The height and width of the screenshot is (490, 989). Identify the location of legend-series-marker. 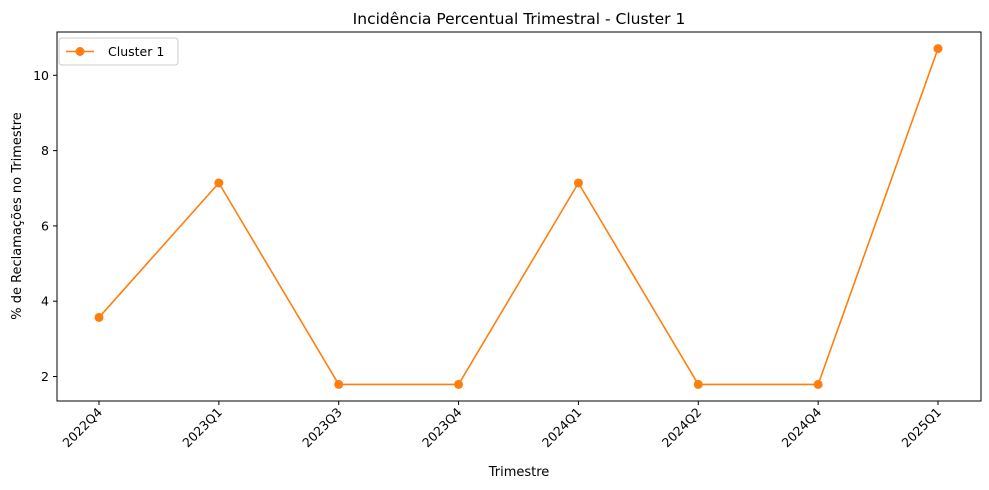
(80, 51).